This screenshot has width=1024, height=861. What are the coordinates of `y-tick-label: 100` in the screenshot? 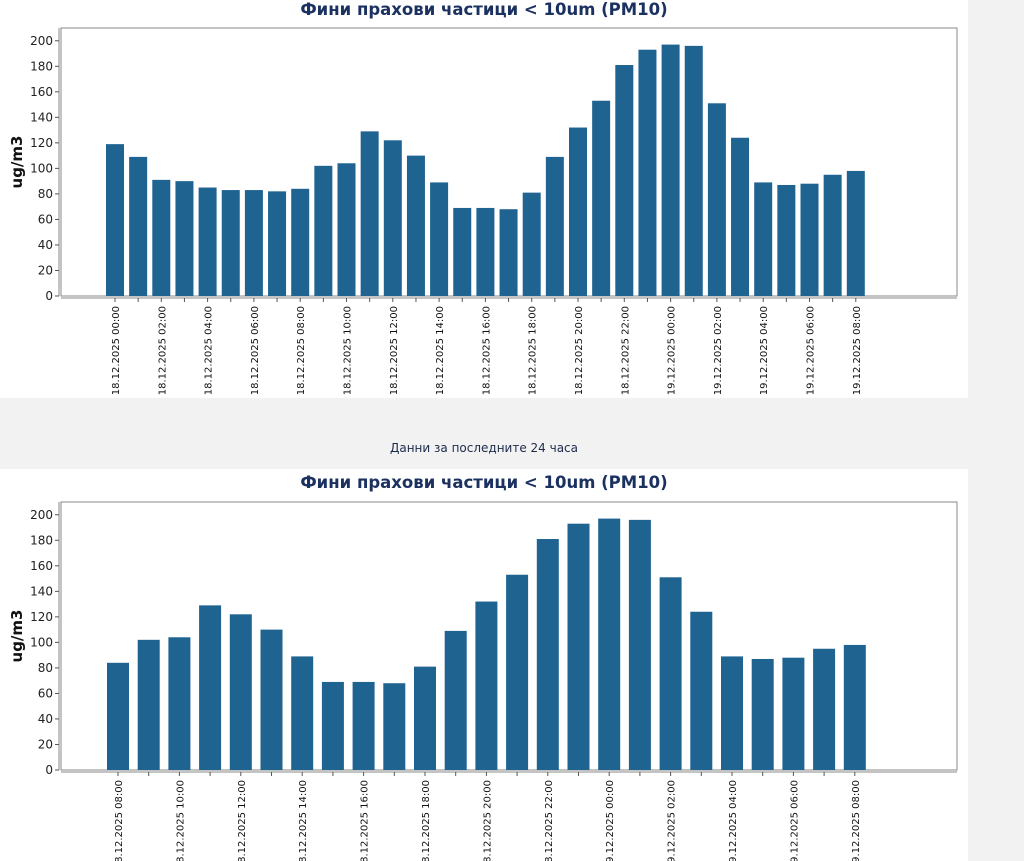 It's located at (41, 642).